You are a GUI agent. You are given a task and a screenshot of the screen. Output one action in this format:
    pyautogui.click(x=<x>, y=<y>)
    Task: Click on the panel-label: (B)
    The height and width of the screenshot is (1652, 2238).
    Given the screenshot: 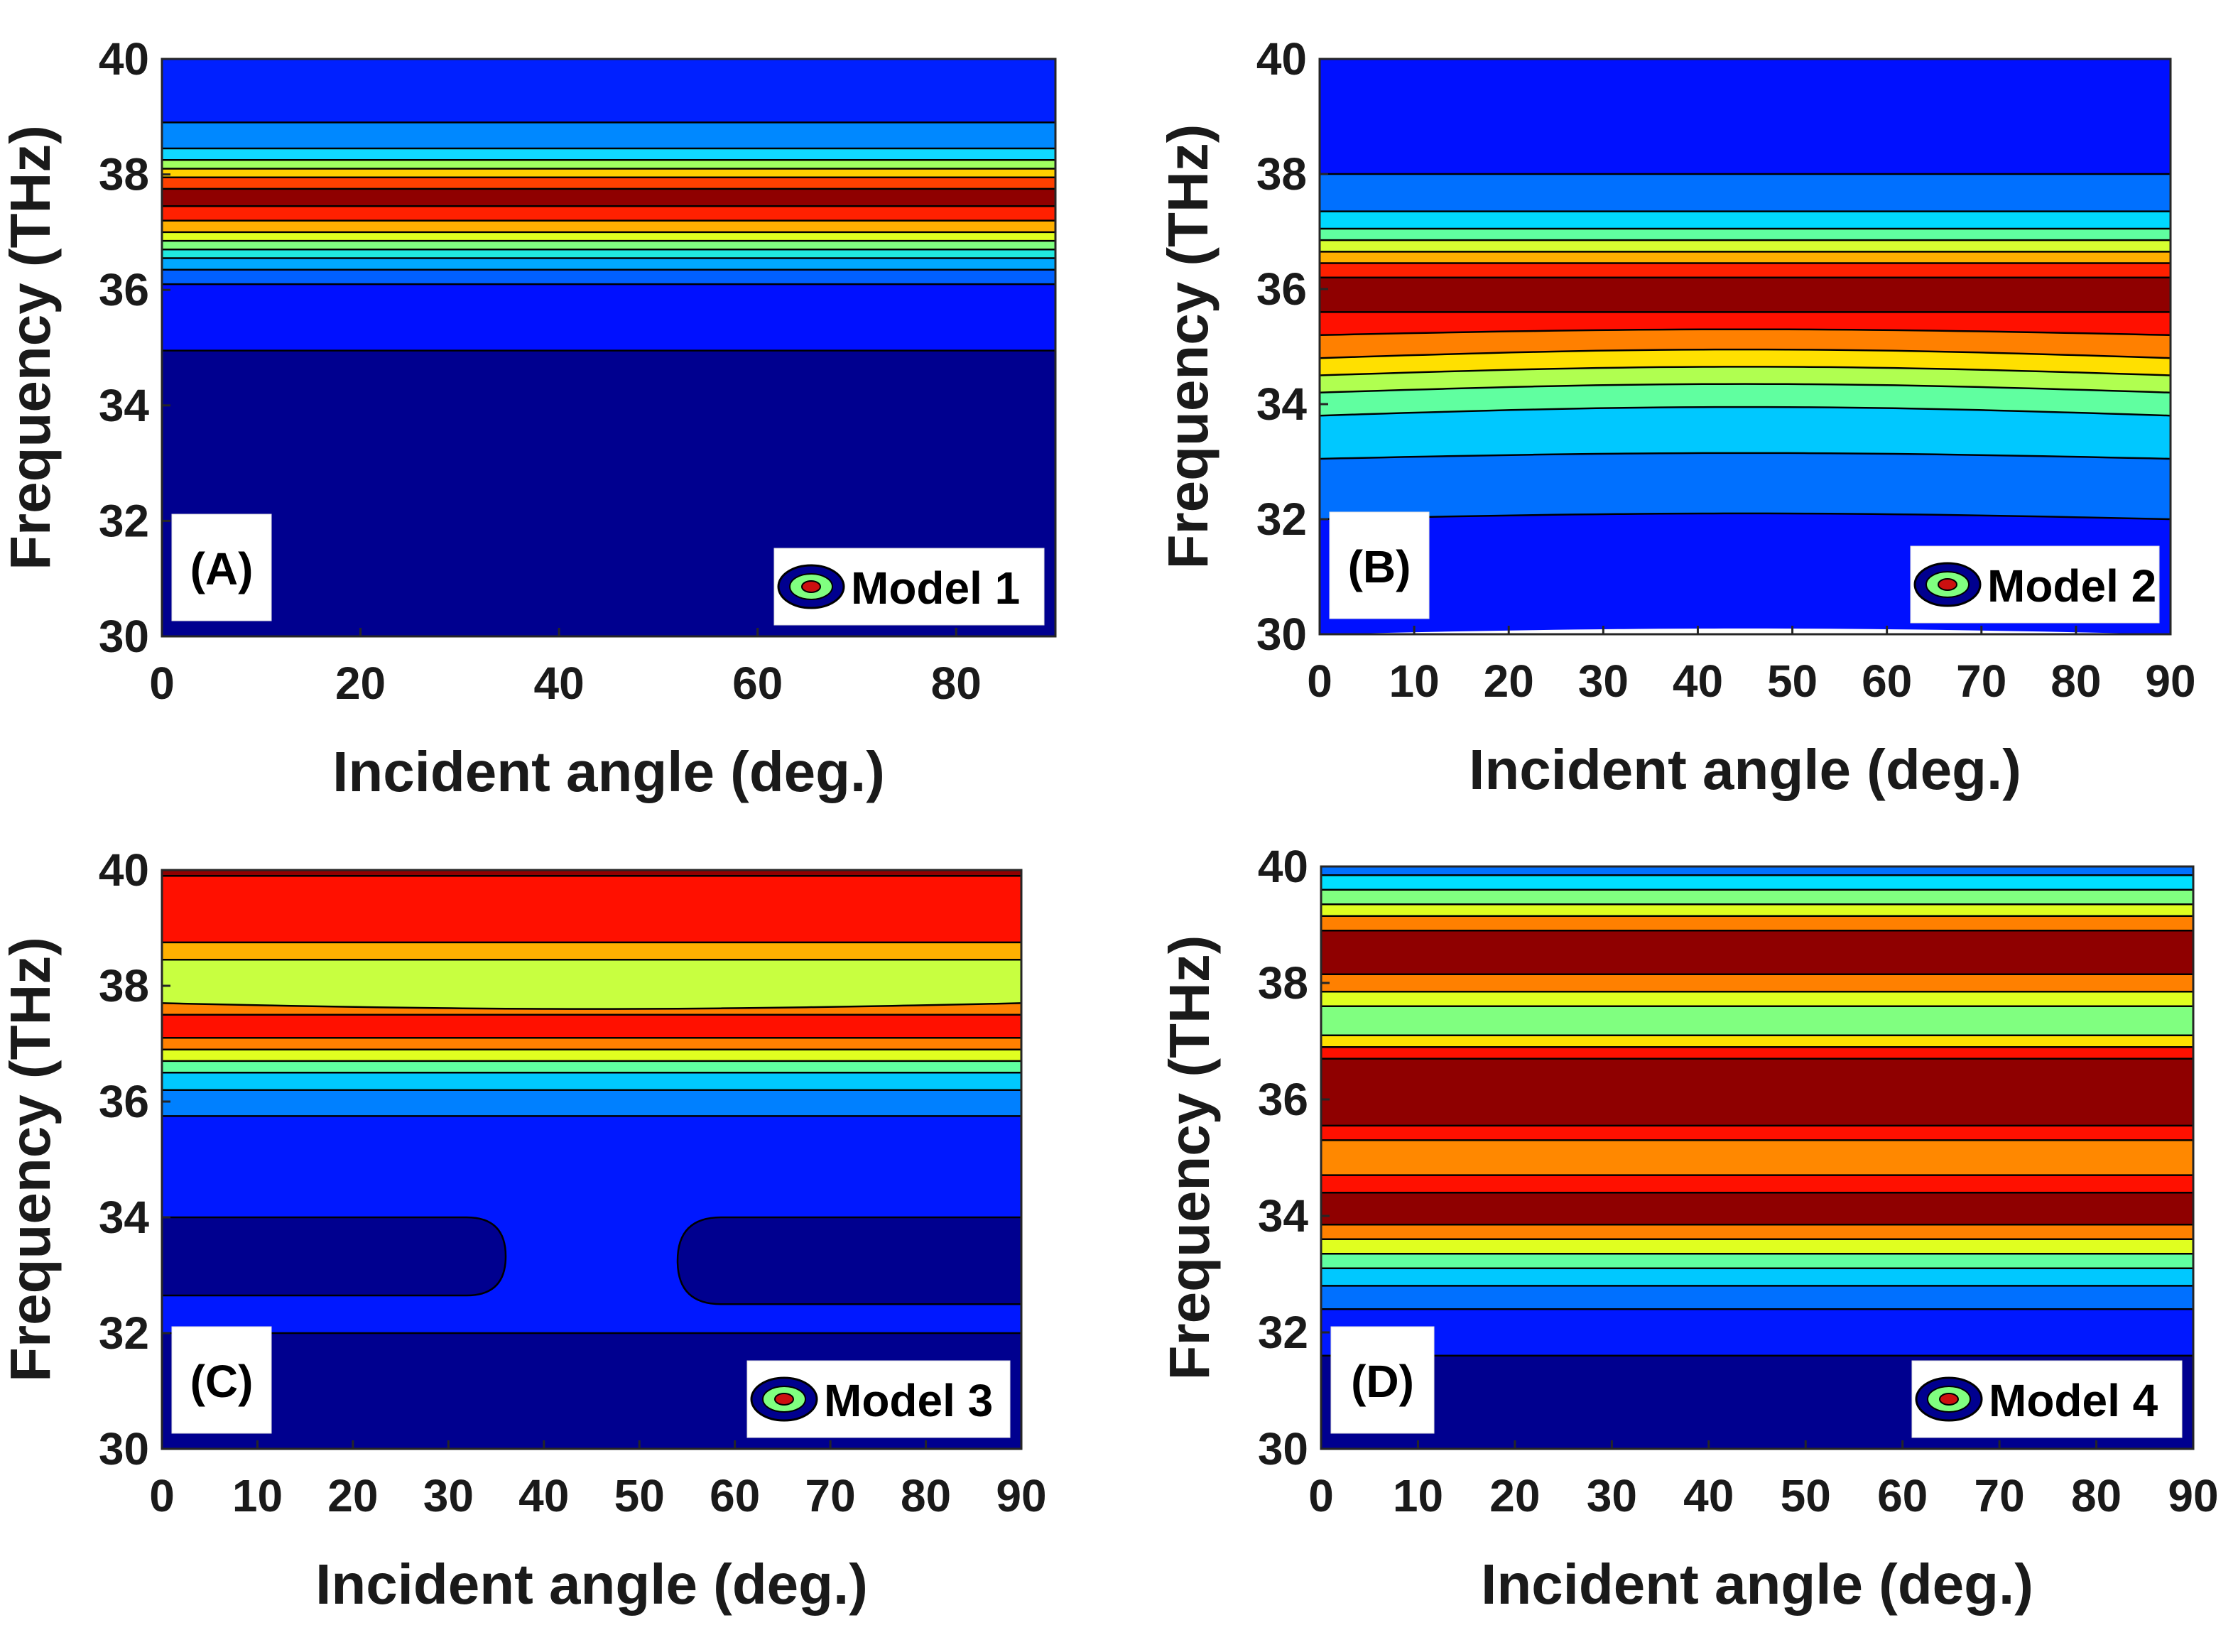 What is the action you would take?
    pyautogui.click(x=1379, y=566)
    